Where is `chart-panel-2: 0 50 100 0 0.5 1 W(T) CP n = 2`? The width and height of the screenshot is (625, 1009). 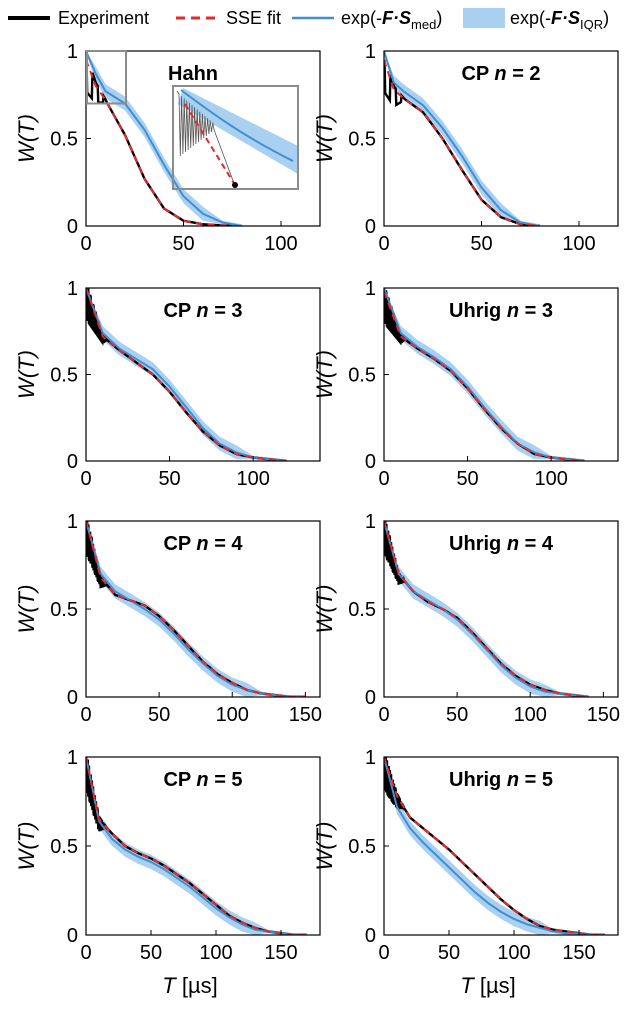
chart-panel-2: 0 50 100 0 0.5 1 W(T) CP n = 2 is located at coordinates (465, 148).